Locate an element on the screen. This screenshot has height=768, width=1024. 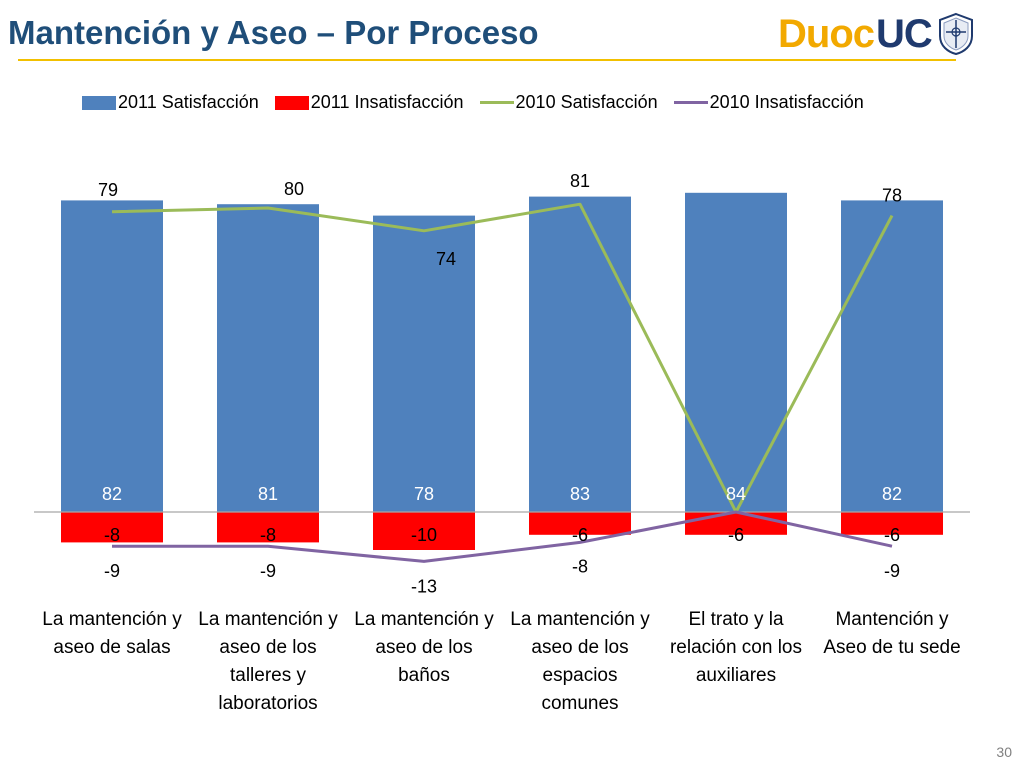
label-sat2011-0: 82 is located at coordinates (112, 494).